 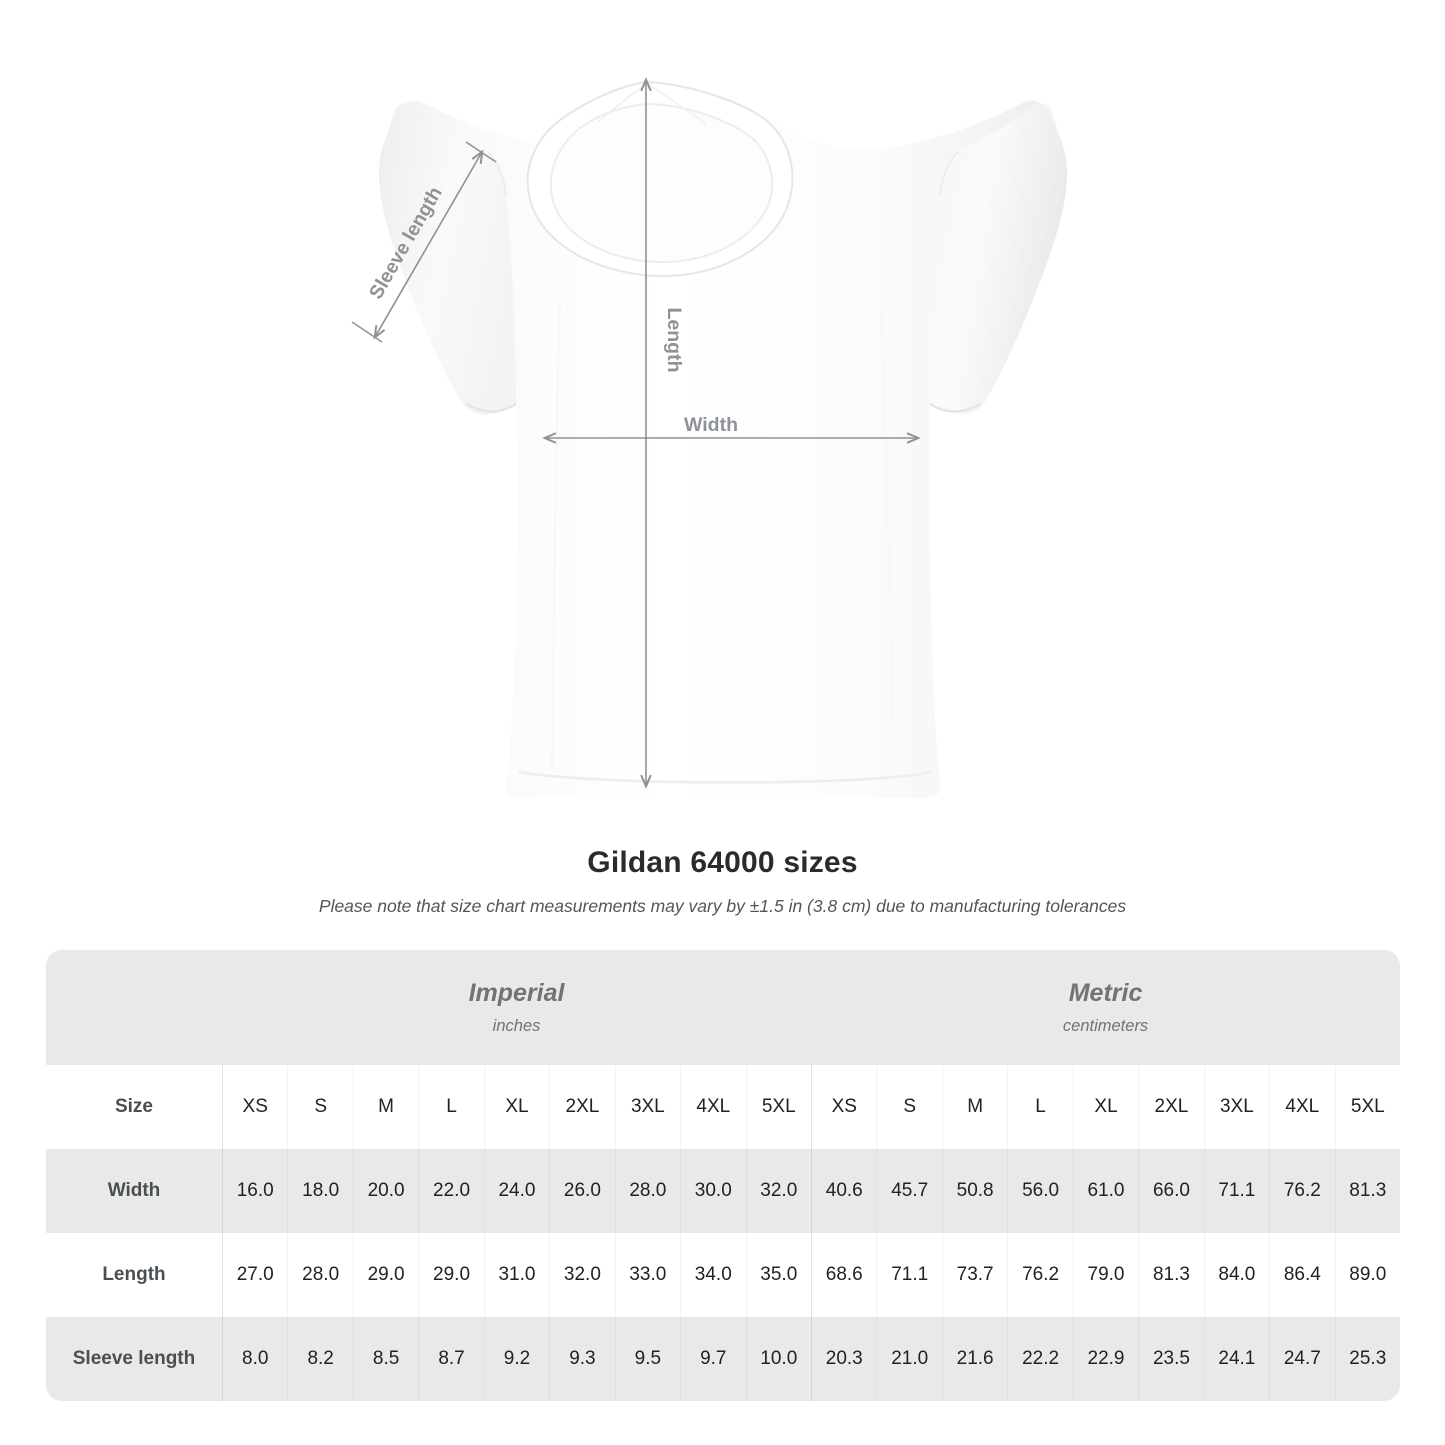 I want to click on size-cell-metric-l: L, so click(x=1040, y=1107).